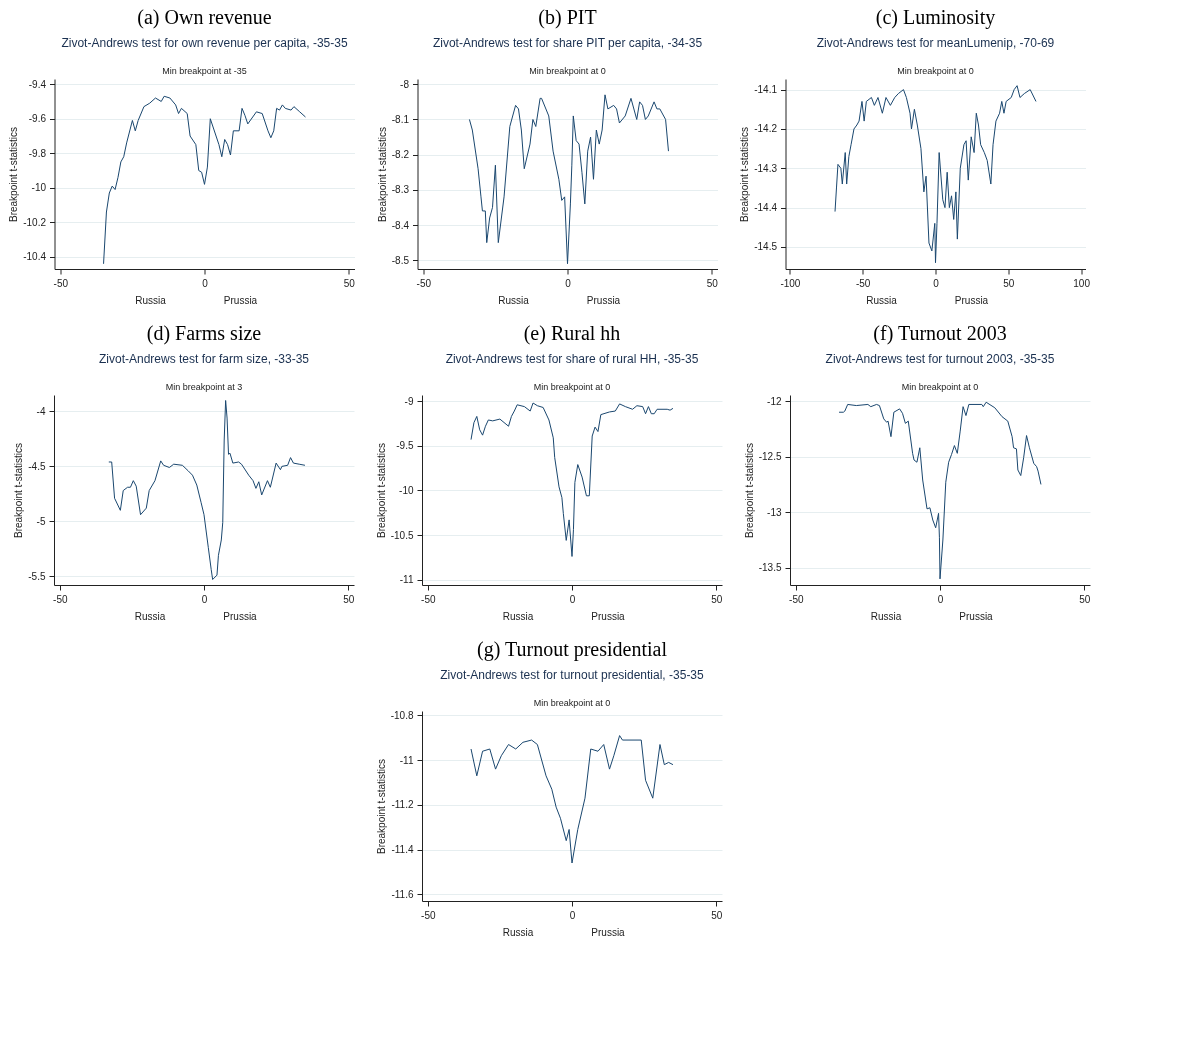 Image resolution: width=1203 pixels, height=1059 pixels. Describe the element at coordinates (204, 17) in the screenshot. I see `chart-title: (a) Own revenue` at that location.